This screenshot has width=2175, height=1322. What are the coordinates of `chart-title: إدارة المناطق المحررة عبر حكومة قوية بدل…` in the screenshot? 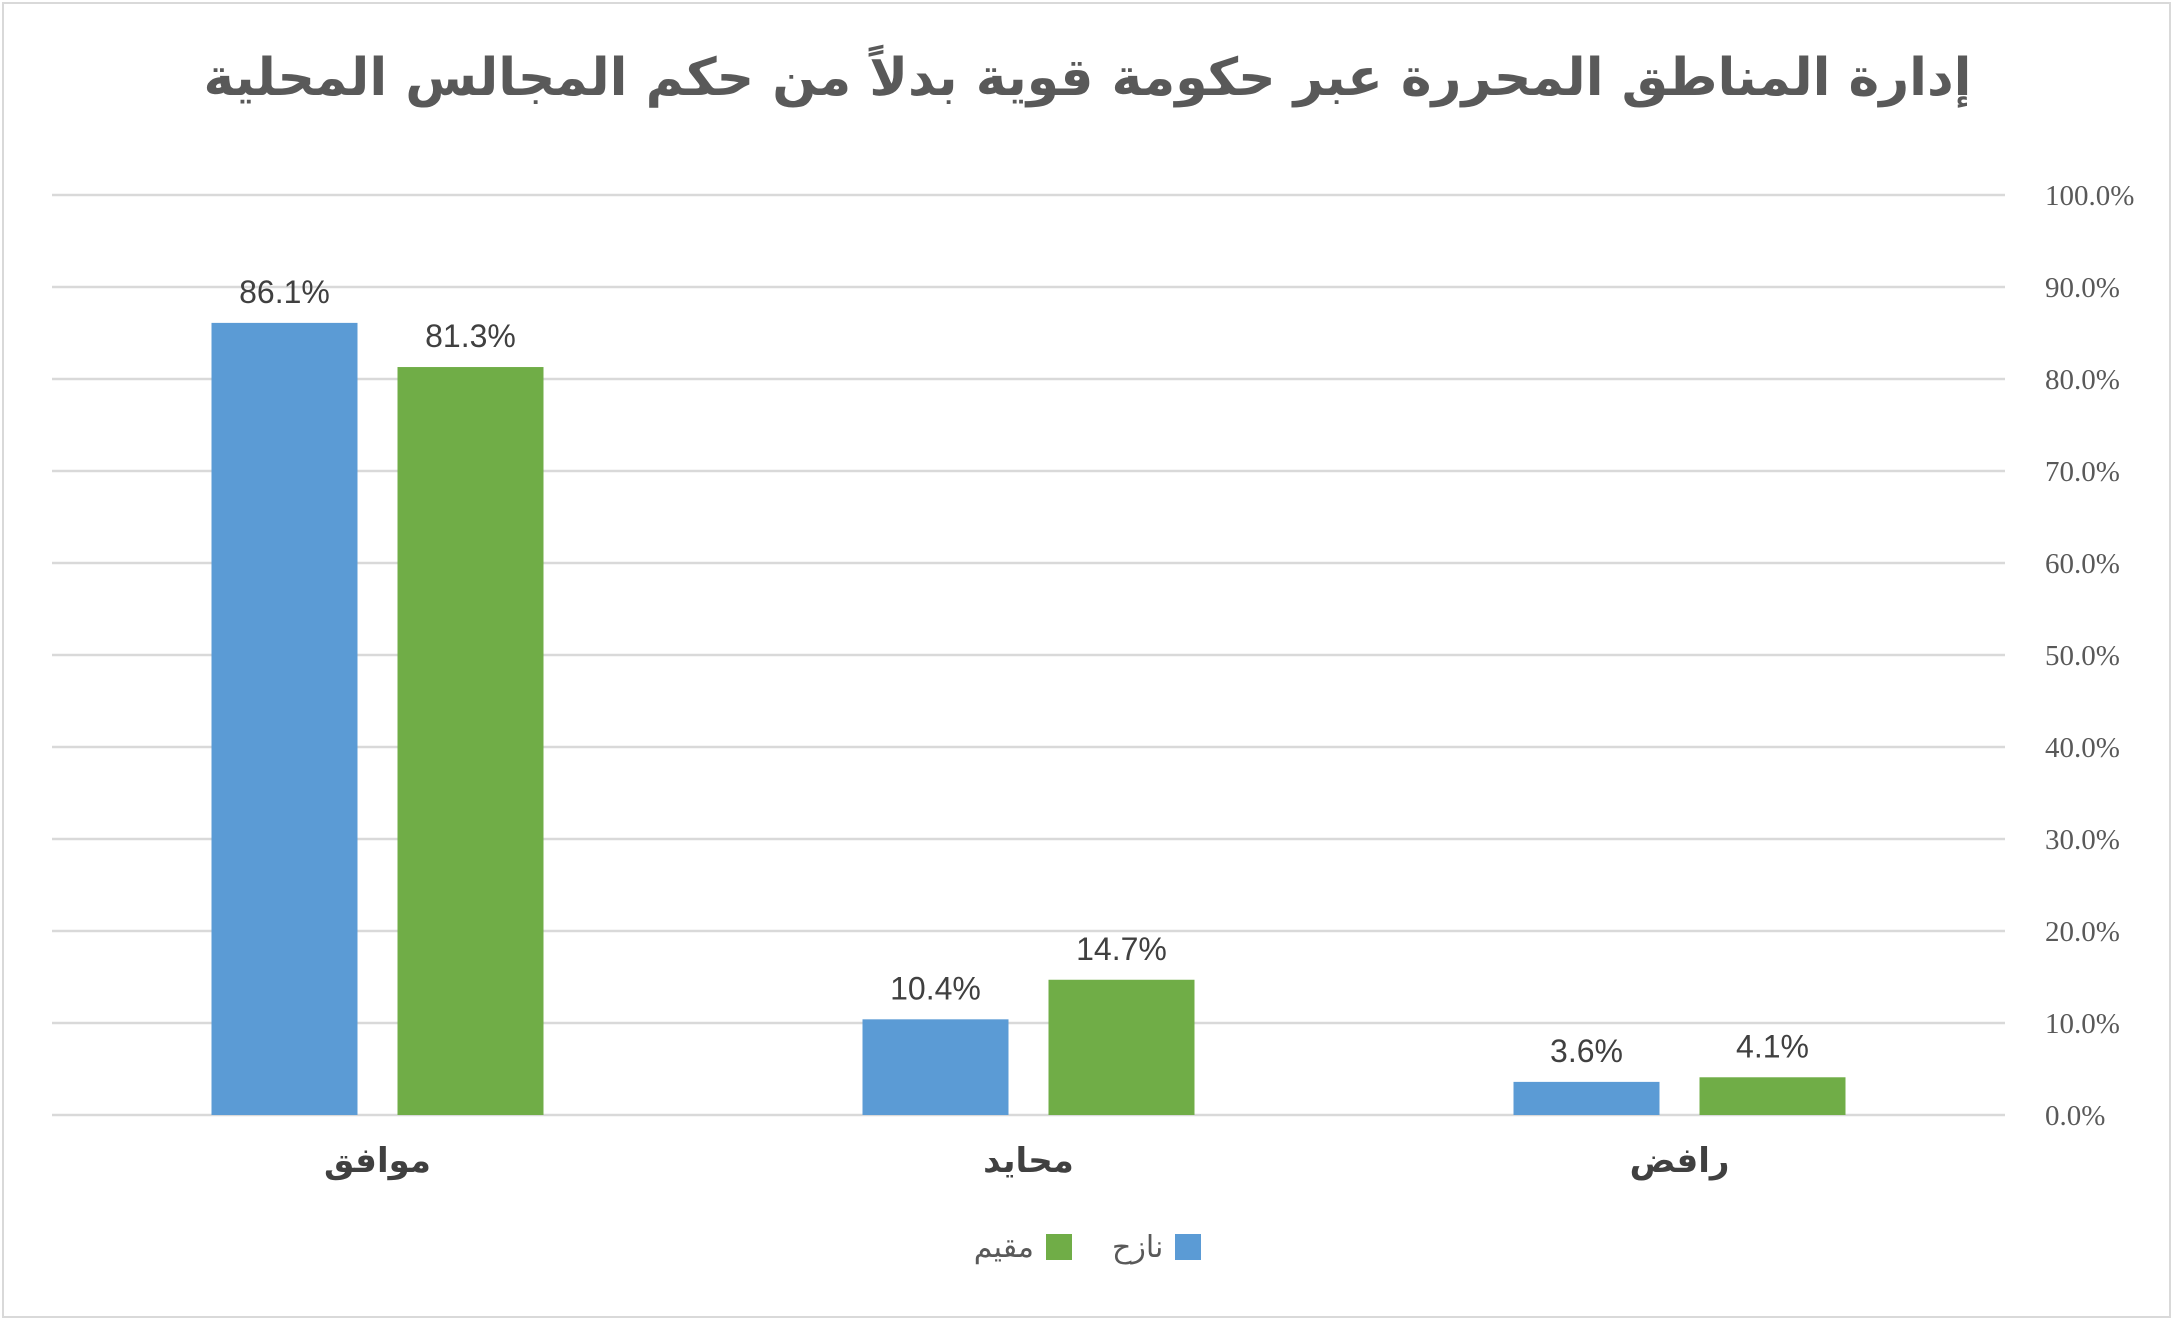 It's located at (1087, 78).